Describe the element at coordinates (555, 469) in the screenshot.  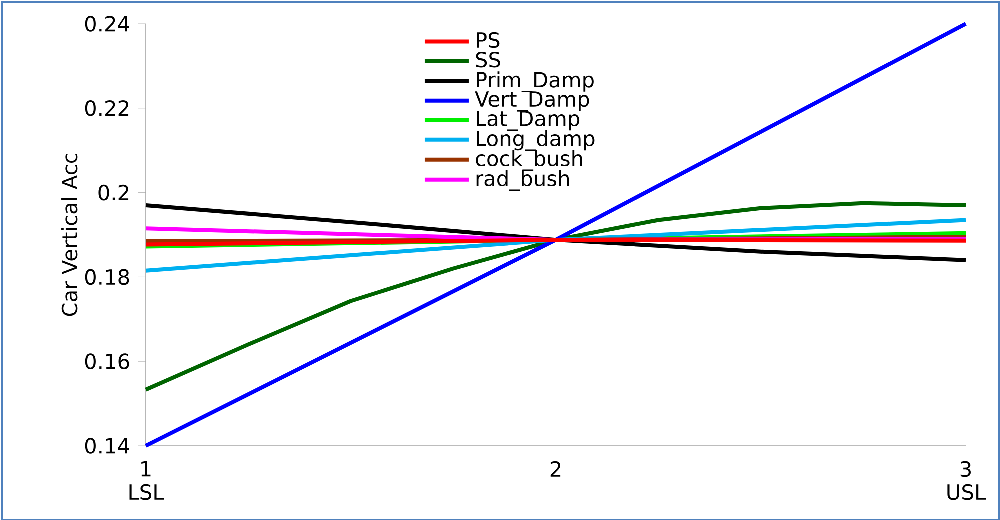
I see `x-tick-label: 2` at that location.